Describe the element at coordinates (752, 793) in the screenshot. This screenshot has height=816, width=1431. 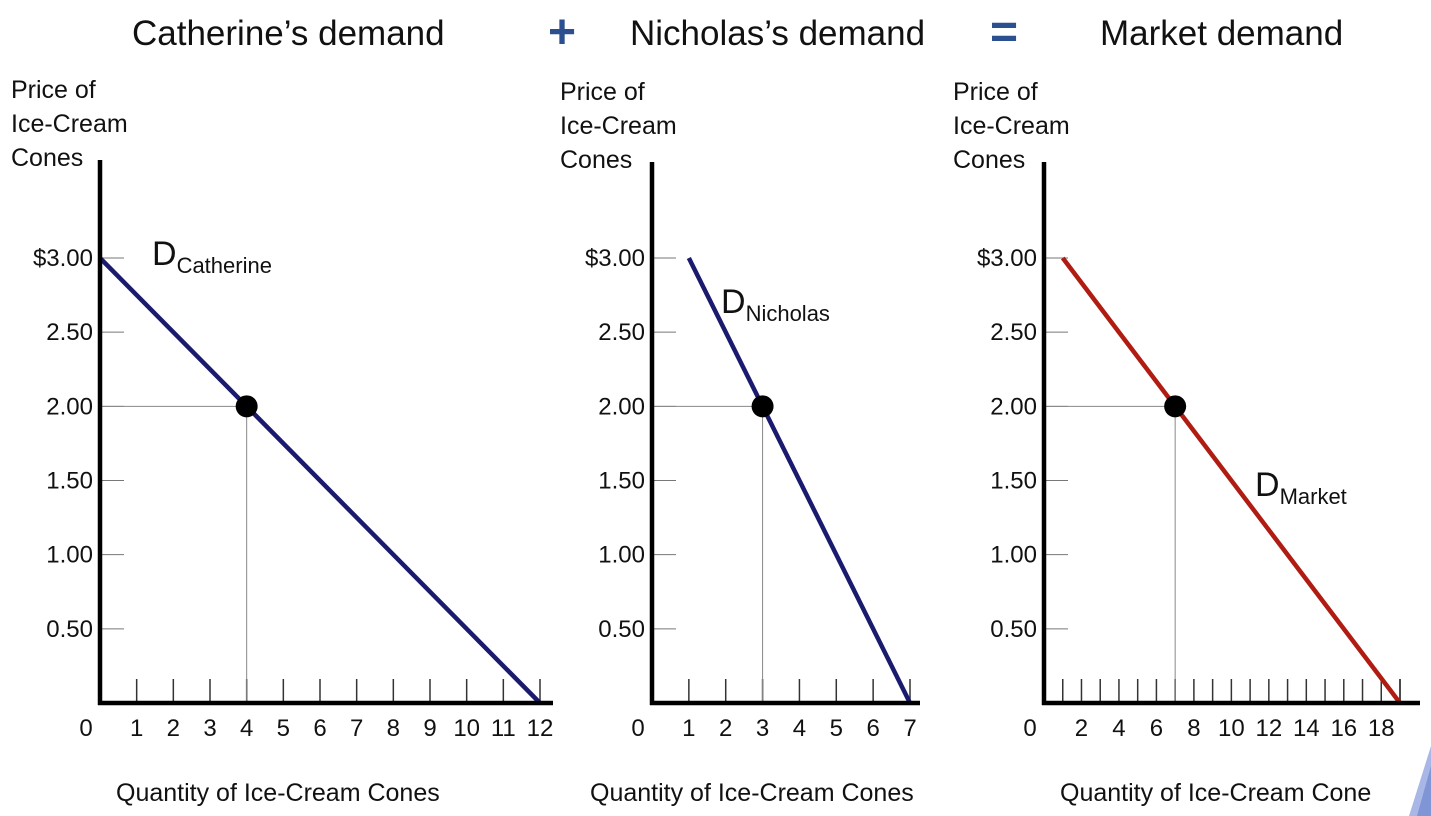
I see `nicholas-x-axis-label: Quantity of Ice-Cream Cones` at that location.